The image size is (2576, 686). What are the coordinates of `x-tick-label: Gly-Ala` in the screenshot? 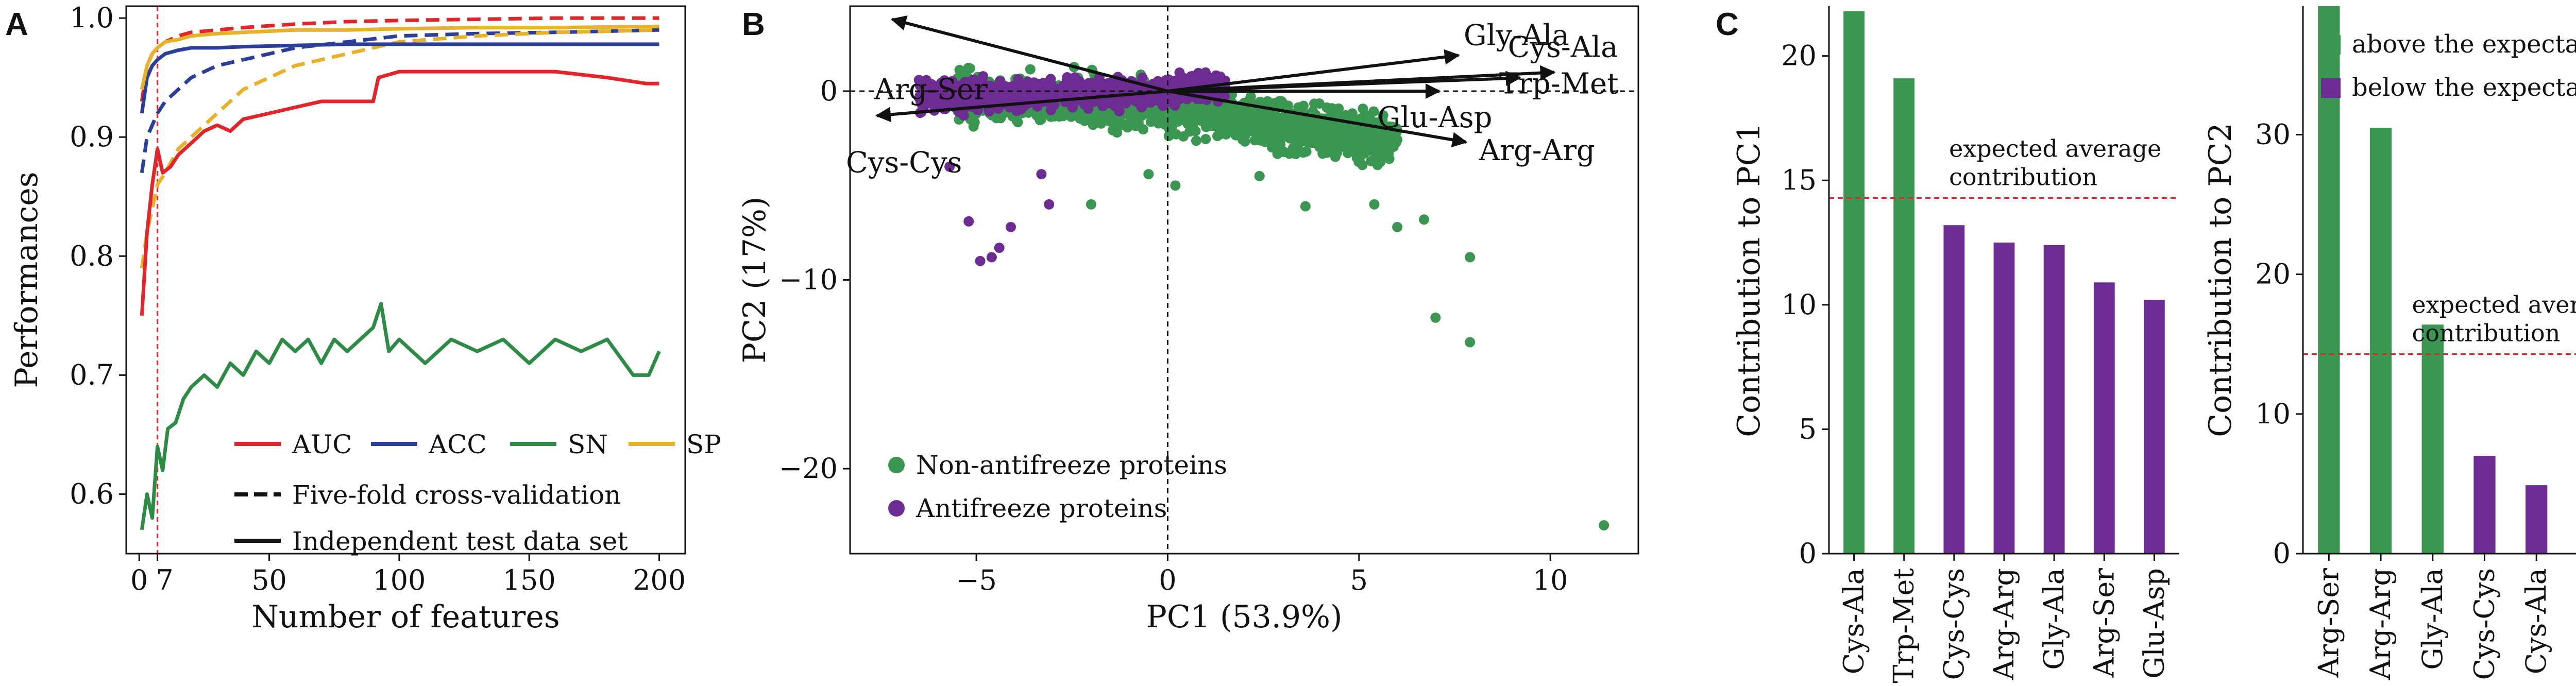 It's located at (2432, 619).